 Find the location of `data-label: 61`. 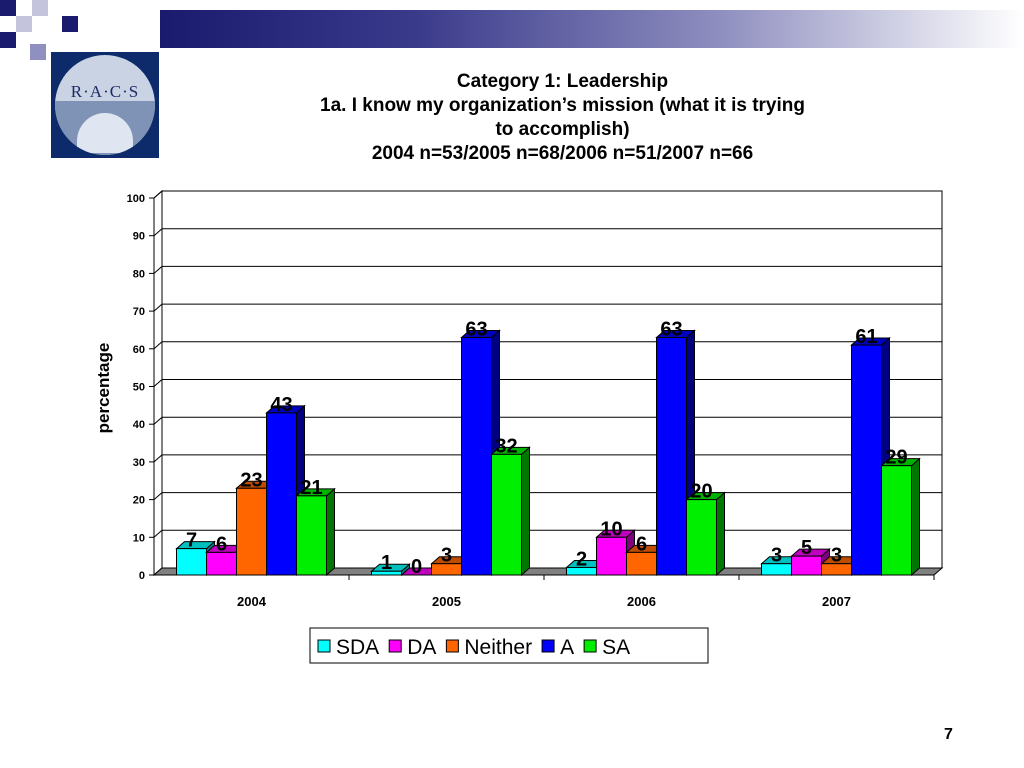

data-label: 61 is located at coordinates (866, 337).